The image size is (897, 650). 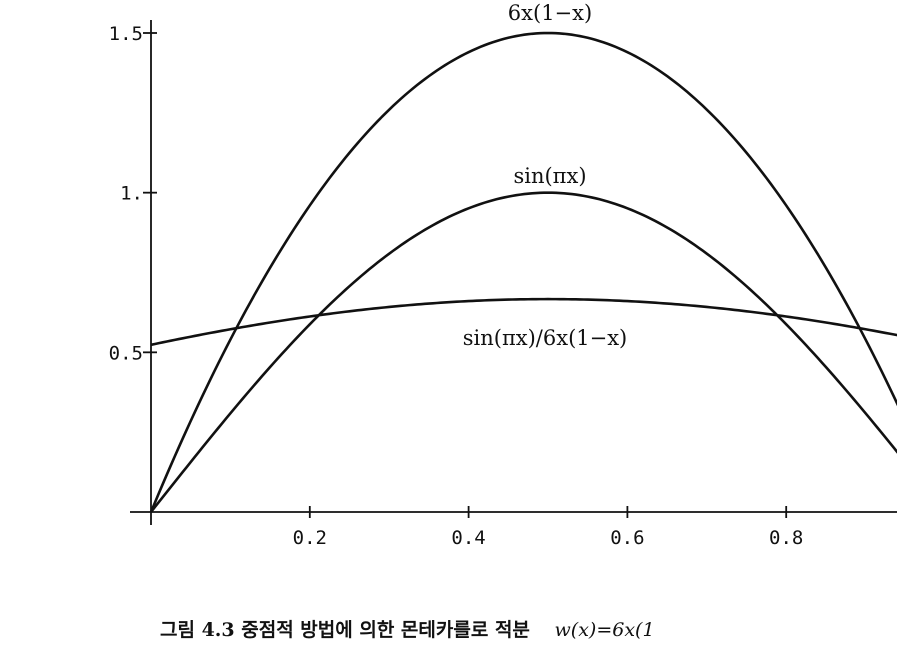 I want to click on caption-text: 그림 4.3 중점적 방법에 의한 몬테카를로 적분, so click(x=345, y=630).